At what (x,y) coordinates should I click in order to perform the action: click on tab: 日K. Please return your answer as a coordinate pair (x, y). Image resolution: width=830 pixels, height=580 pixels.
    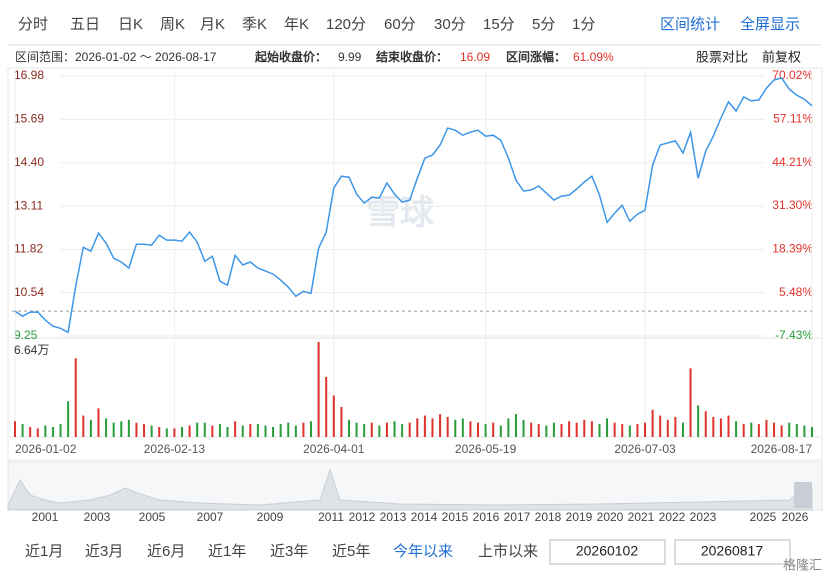
    Looking at the image, I should click on (130, 24).